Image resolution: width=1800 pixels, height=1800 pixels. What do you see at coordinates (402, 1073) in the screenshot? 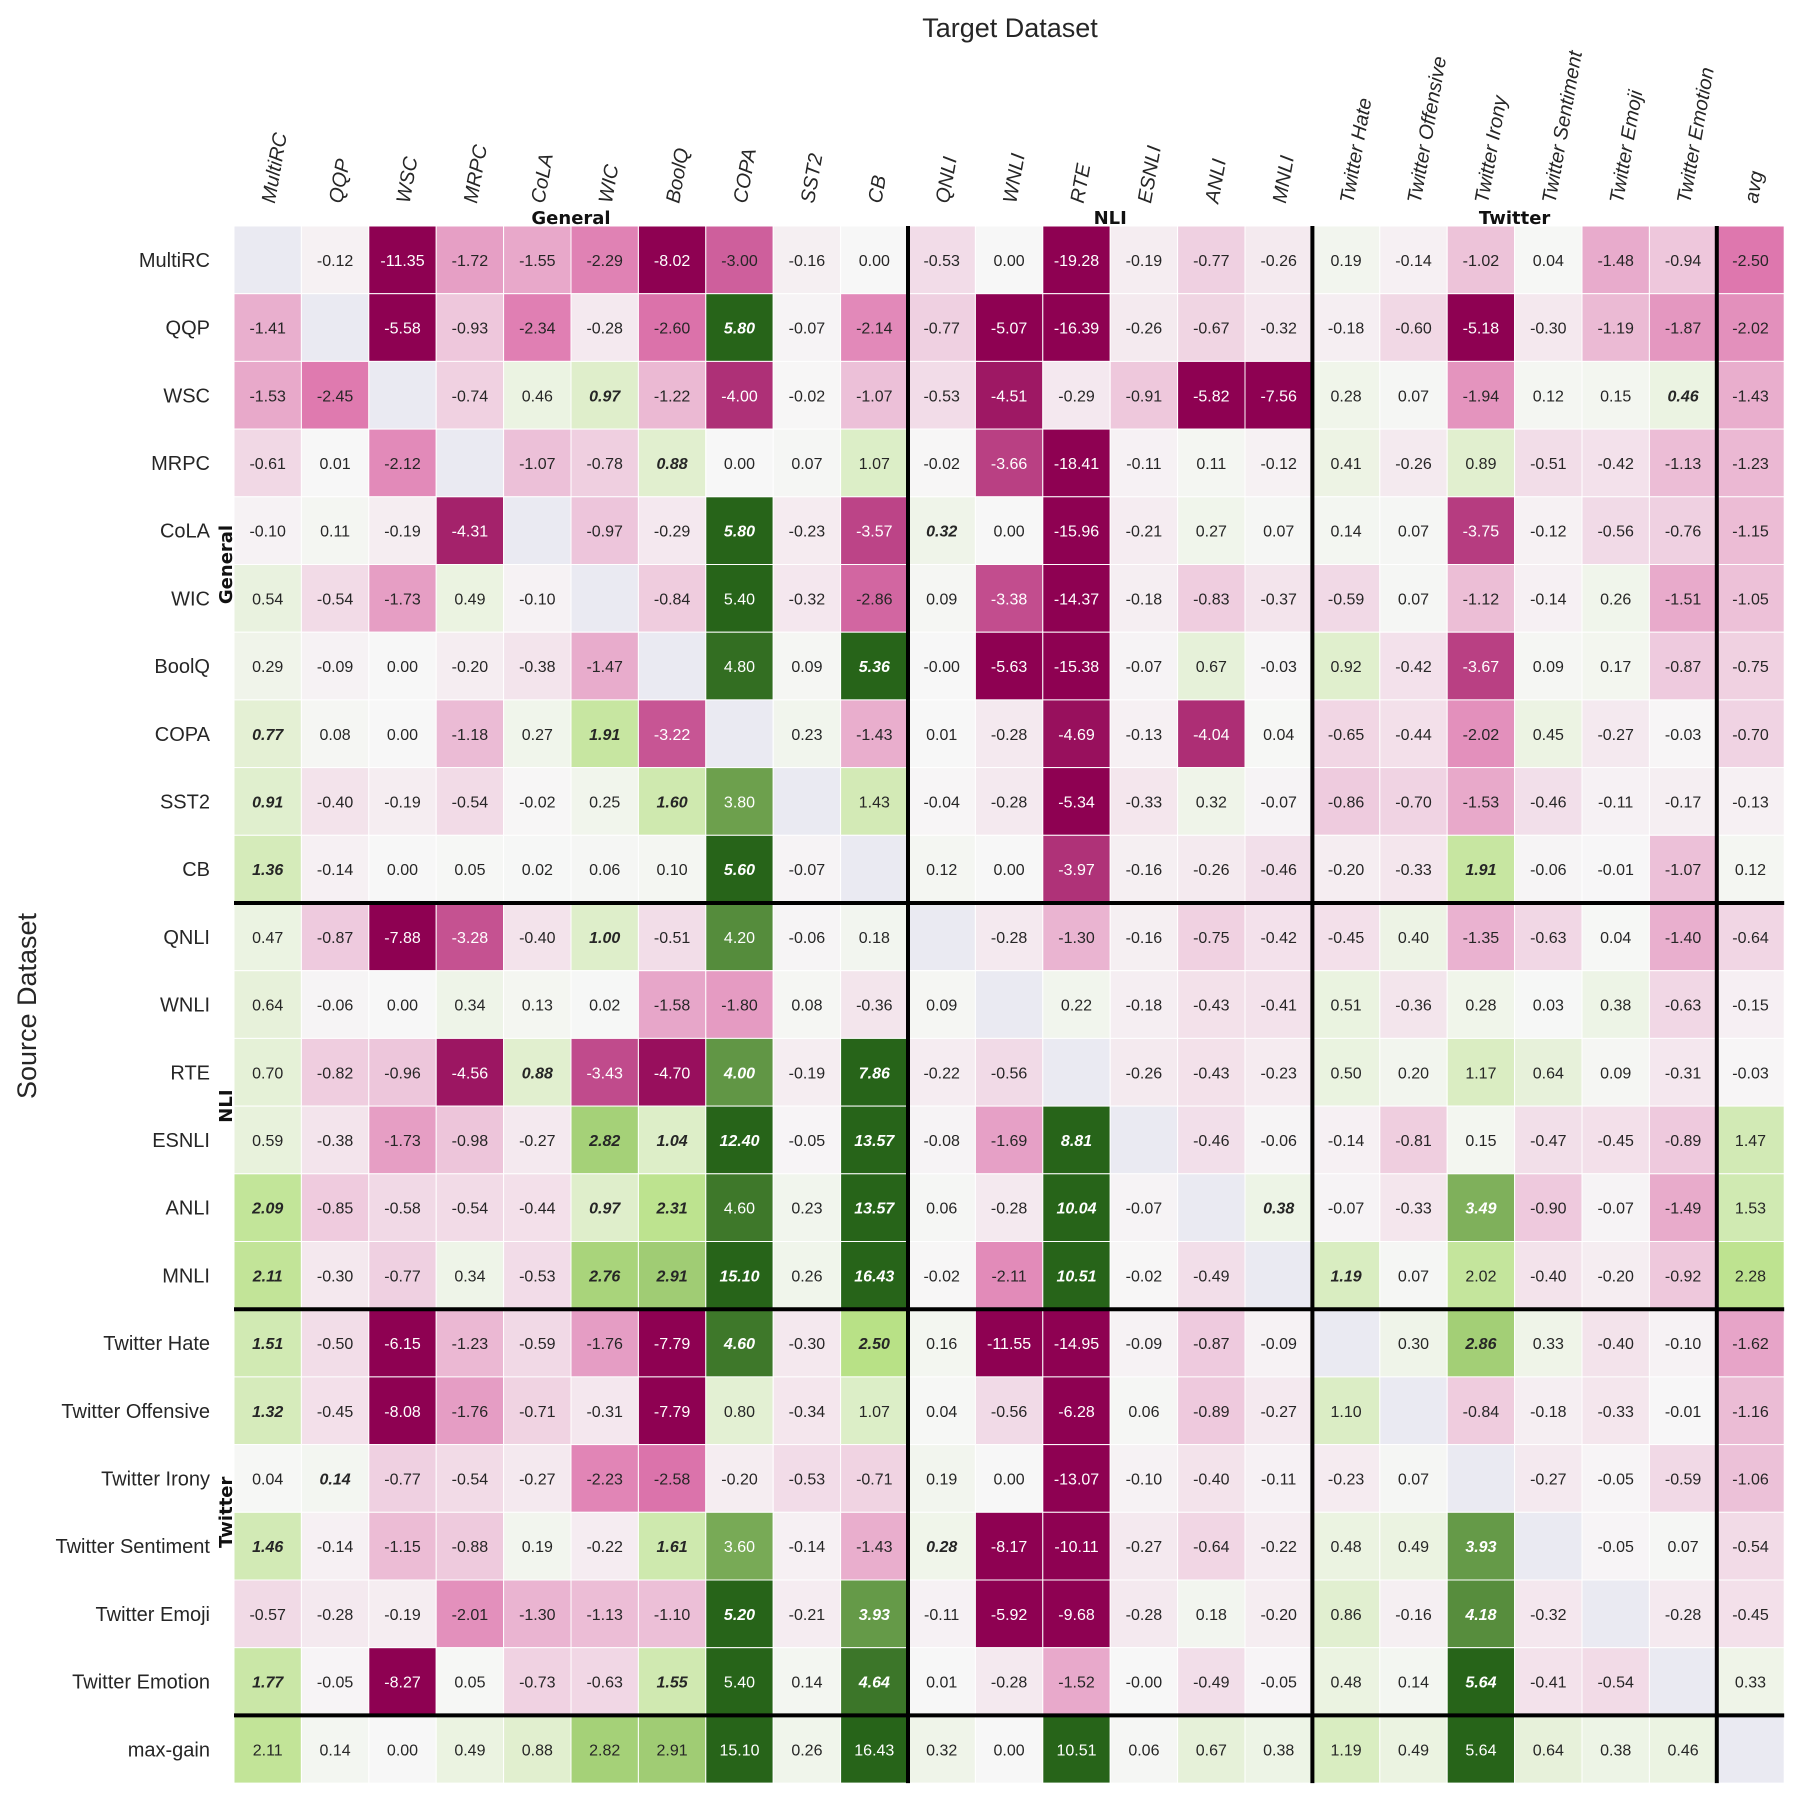
I see `cell-value-label: -0.96` at bounding box center [402, 1073].